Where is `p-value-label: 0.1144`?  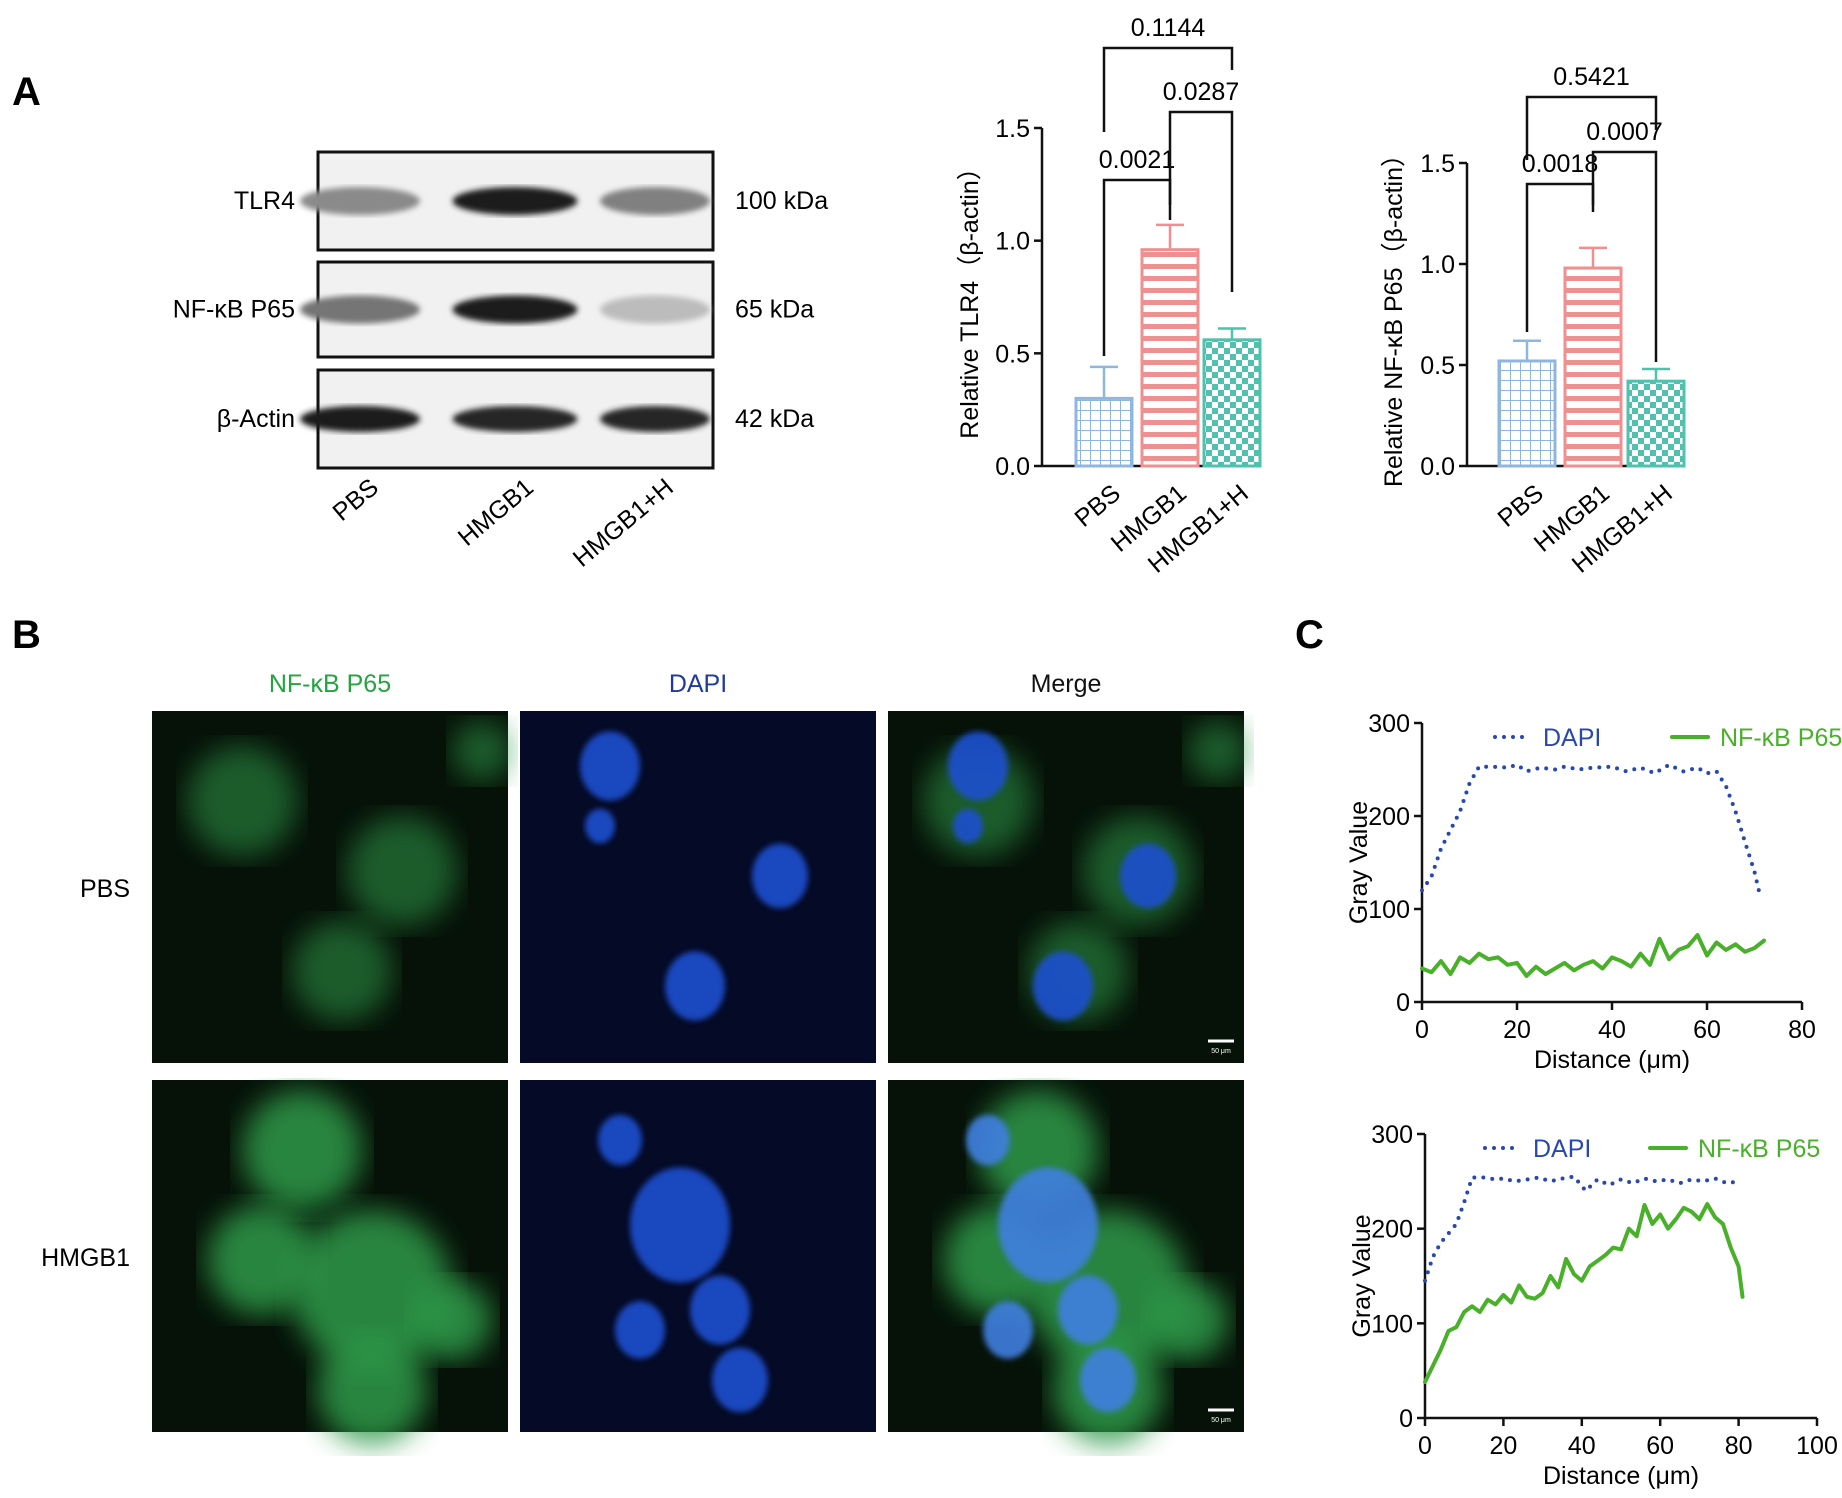
p-value-label: 0.1144 is located at coordinates (1168, 28).